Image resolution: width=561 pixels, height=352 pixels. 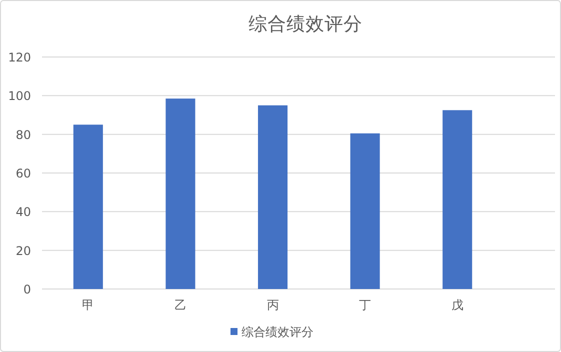 I want to click on y-tick-label: 60, so click(x=23, y=173).